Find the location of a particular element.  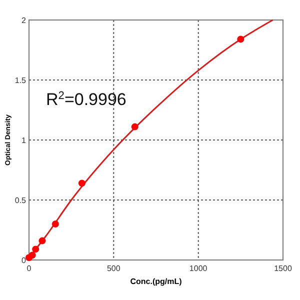

y-tick-label: 1.5 is located at coordinates (20, 80).